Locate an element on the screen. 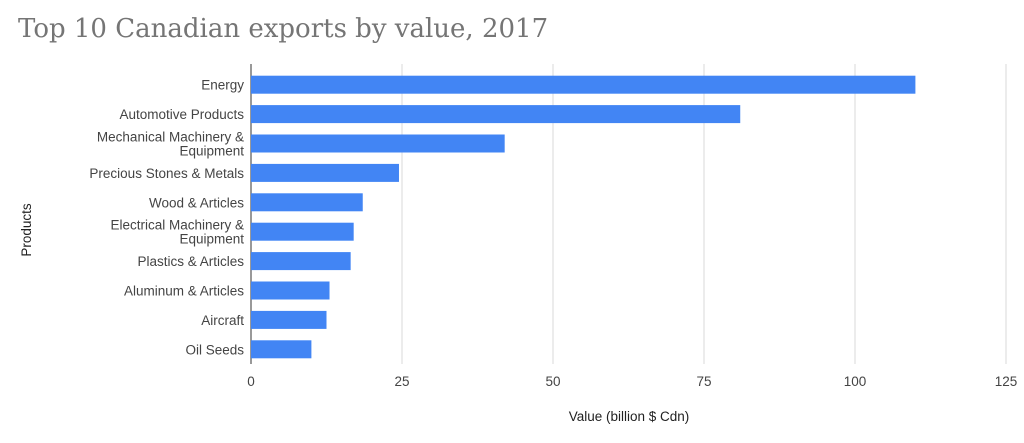 The width and height of the screenshot is (1024, 443). category-label: Electrical Machinery & Equipment is located at coordinates (177, 232).